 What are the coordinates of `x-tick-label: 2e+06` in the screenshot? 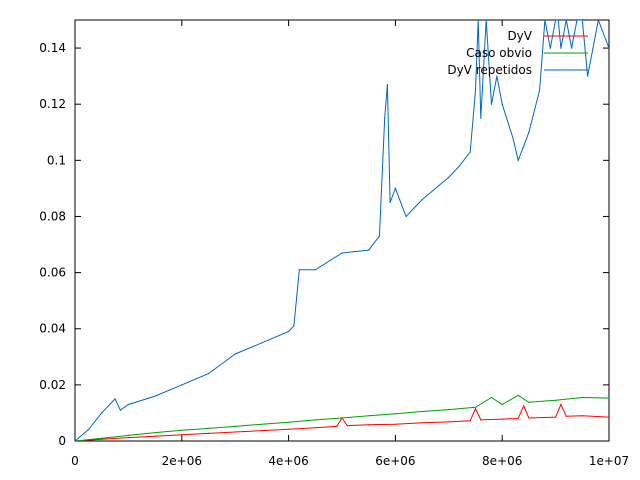 It's located at (182, 461).